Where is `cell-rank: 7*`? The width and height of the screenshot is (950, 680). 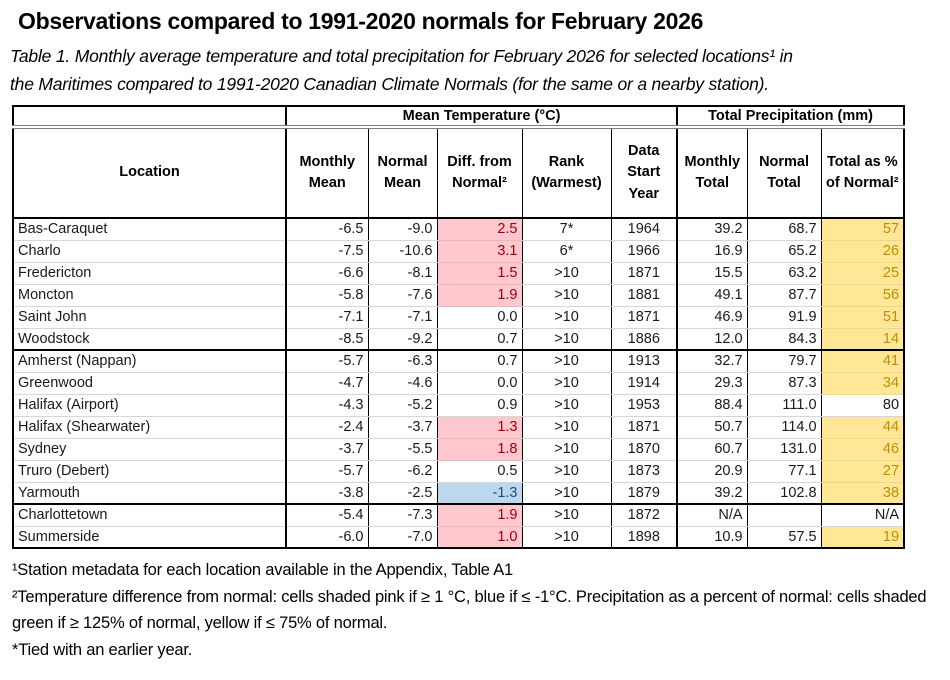
cell-rank: 7* is located at coordinates (567, 229).